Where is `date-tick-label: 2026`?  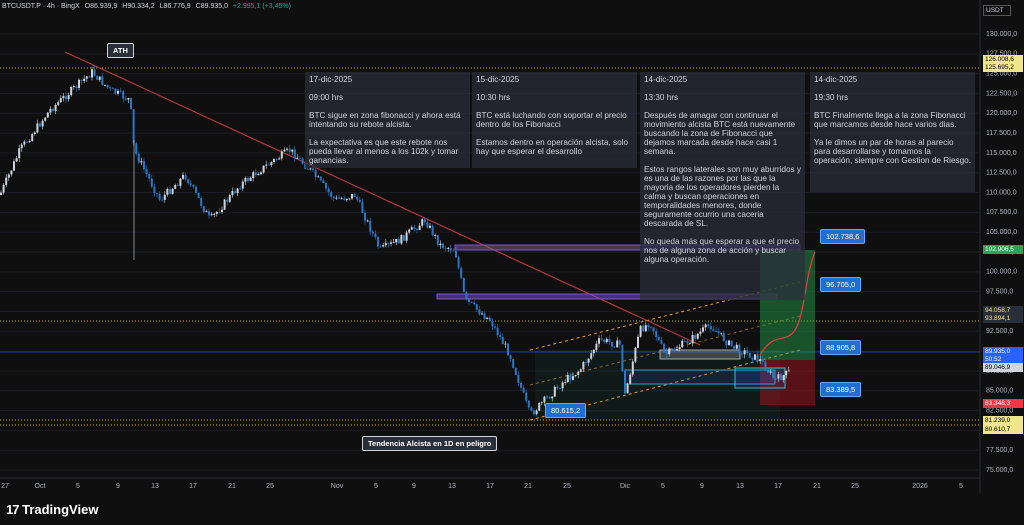 date-tick-label: 2026 is located at coordinates (920, 486).